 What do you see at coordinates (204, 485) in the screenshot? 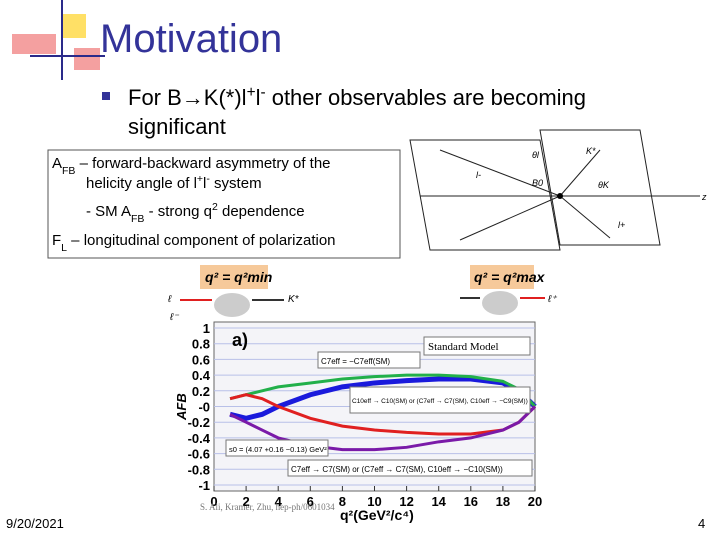
I see `y-tick-label: -1` at bounding box center [204, 485].